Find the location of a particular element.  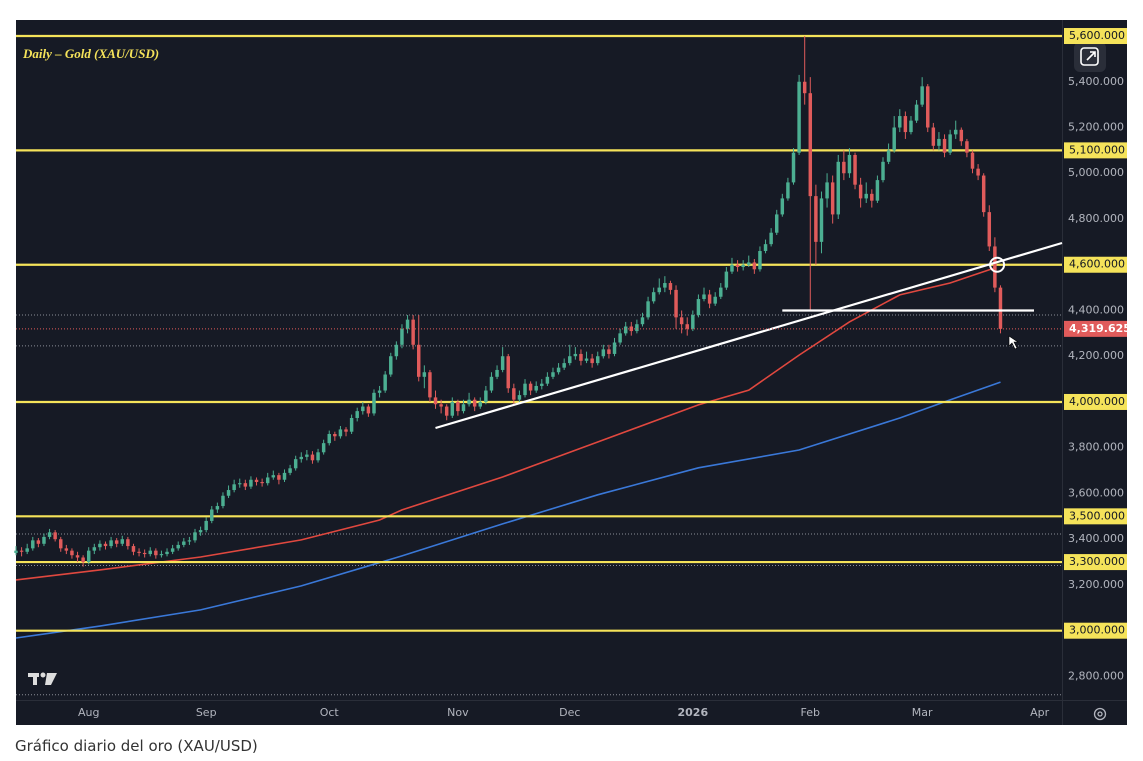

level-label: 3,500.000 is located at coordinates (1097, 515).